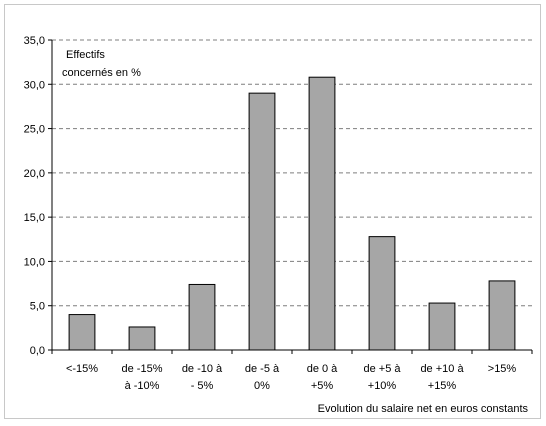  I want to click on y-axis-title-line-1: Effectifs, so click(85, 55).